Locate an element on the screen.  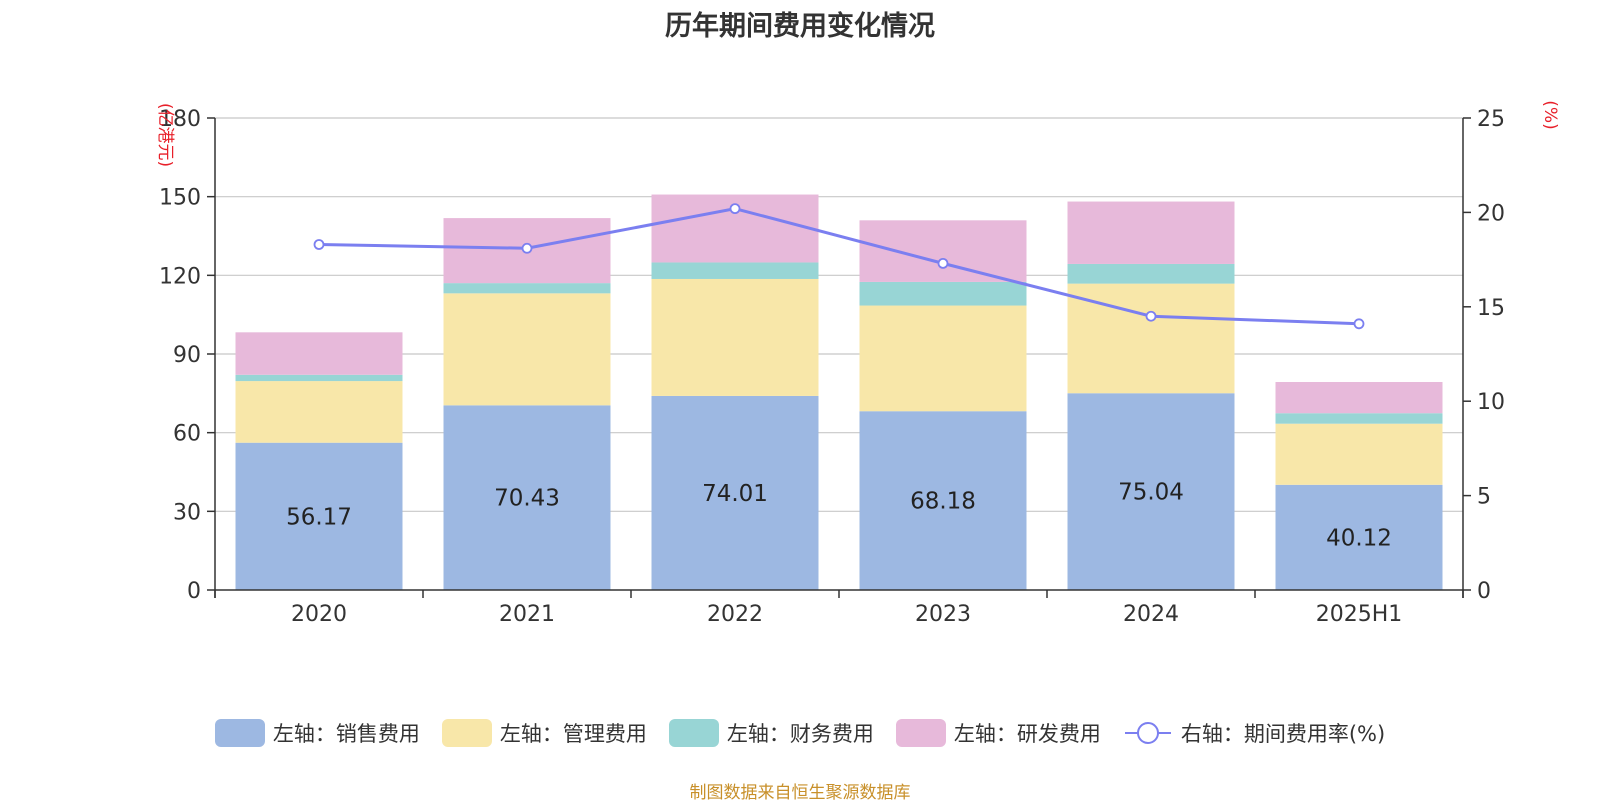
y-right-tick-label: 15 is located at coordinates (1491, 308).